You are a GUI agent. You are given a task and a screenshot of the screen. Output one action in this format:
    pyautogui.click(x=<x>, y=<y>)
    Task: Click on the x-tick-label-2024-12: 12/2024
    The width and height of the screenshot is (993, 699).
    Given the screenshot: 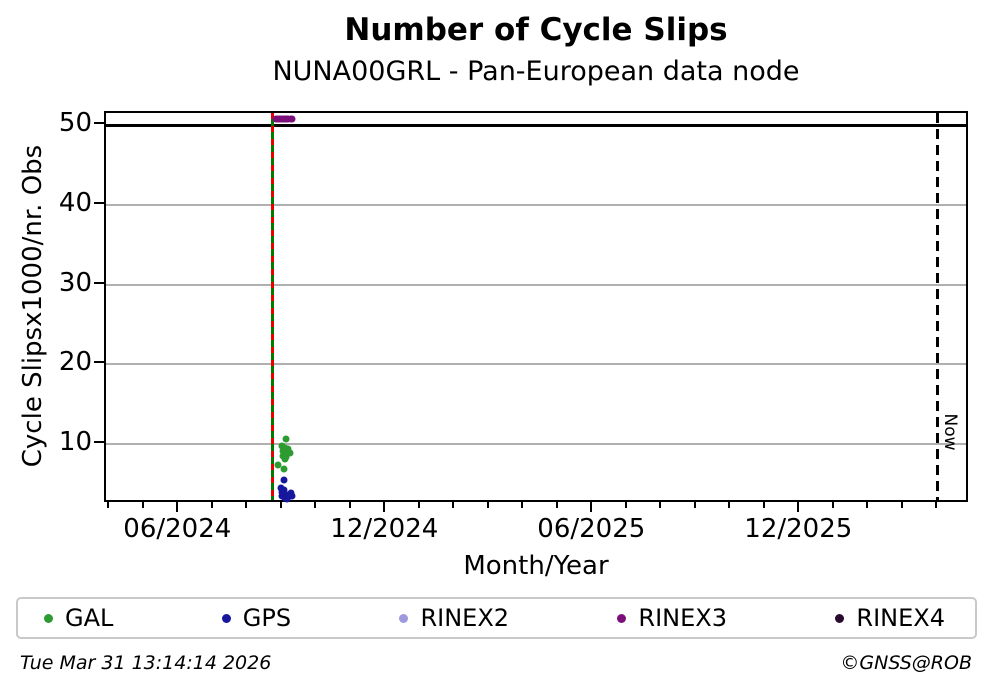 What is the action you would take?
    pyautogui.click(x=384, y=529)
    